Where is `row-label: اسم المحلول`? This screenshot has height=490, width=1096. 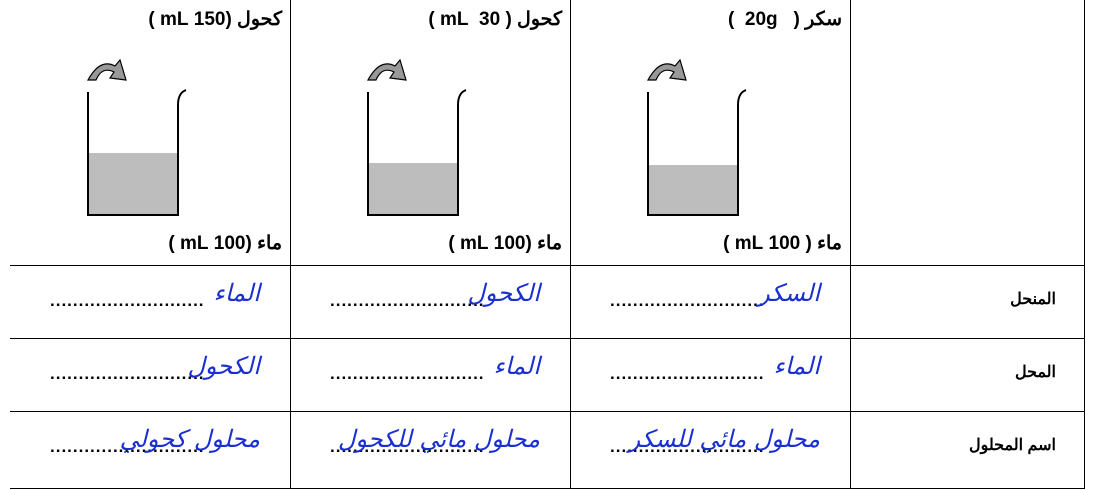
row-label: اسم المحلول is located at coordinates (1012, 445).